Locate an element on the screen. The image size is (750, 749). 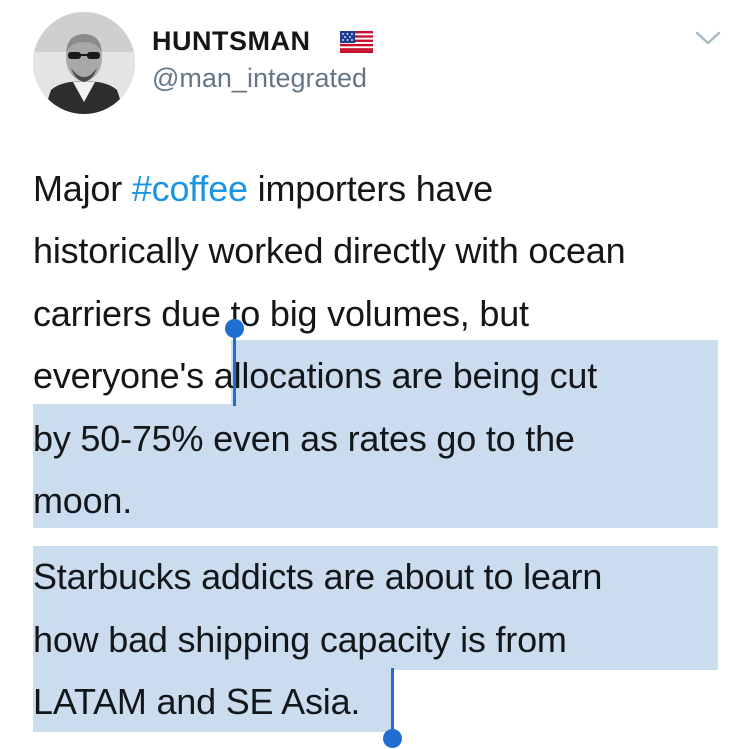
tweet-line: carriers due to big volumes, but is located at coordinates (281, 313).